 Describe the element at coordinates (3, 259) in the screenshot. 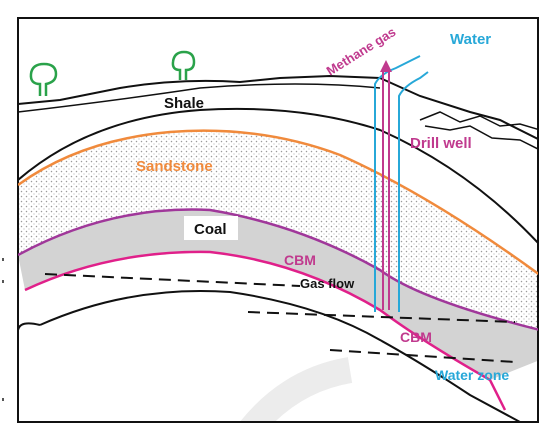

I see `edge-mark` at that location.